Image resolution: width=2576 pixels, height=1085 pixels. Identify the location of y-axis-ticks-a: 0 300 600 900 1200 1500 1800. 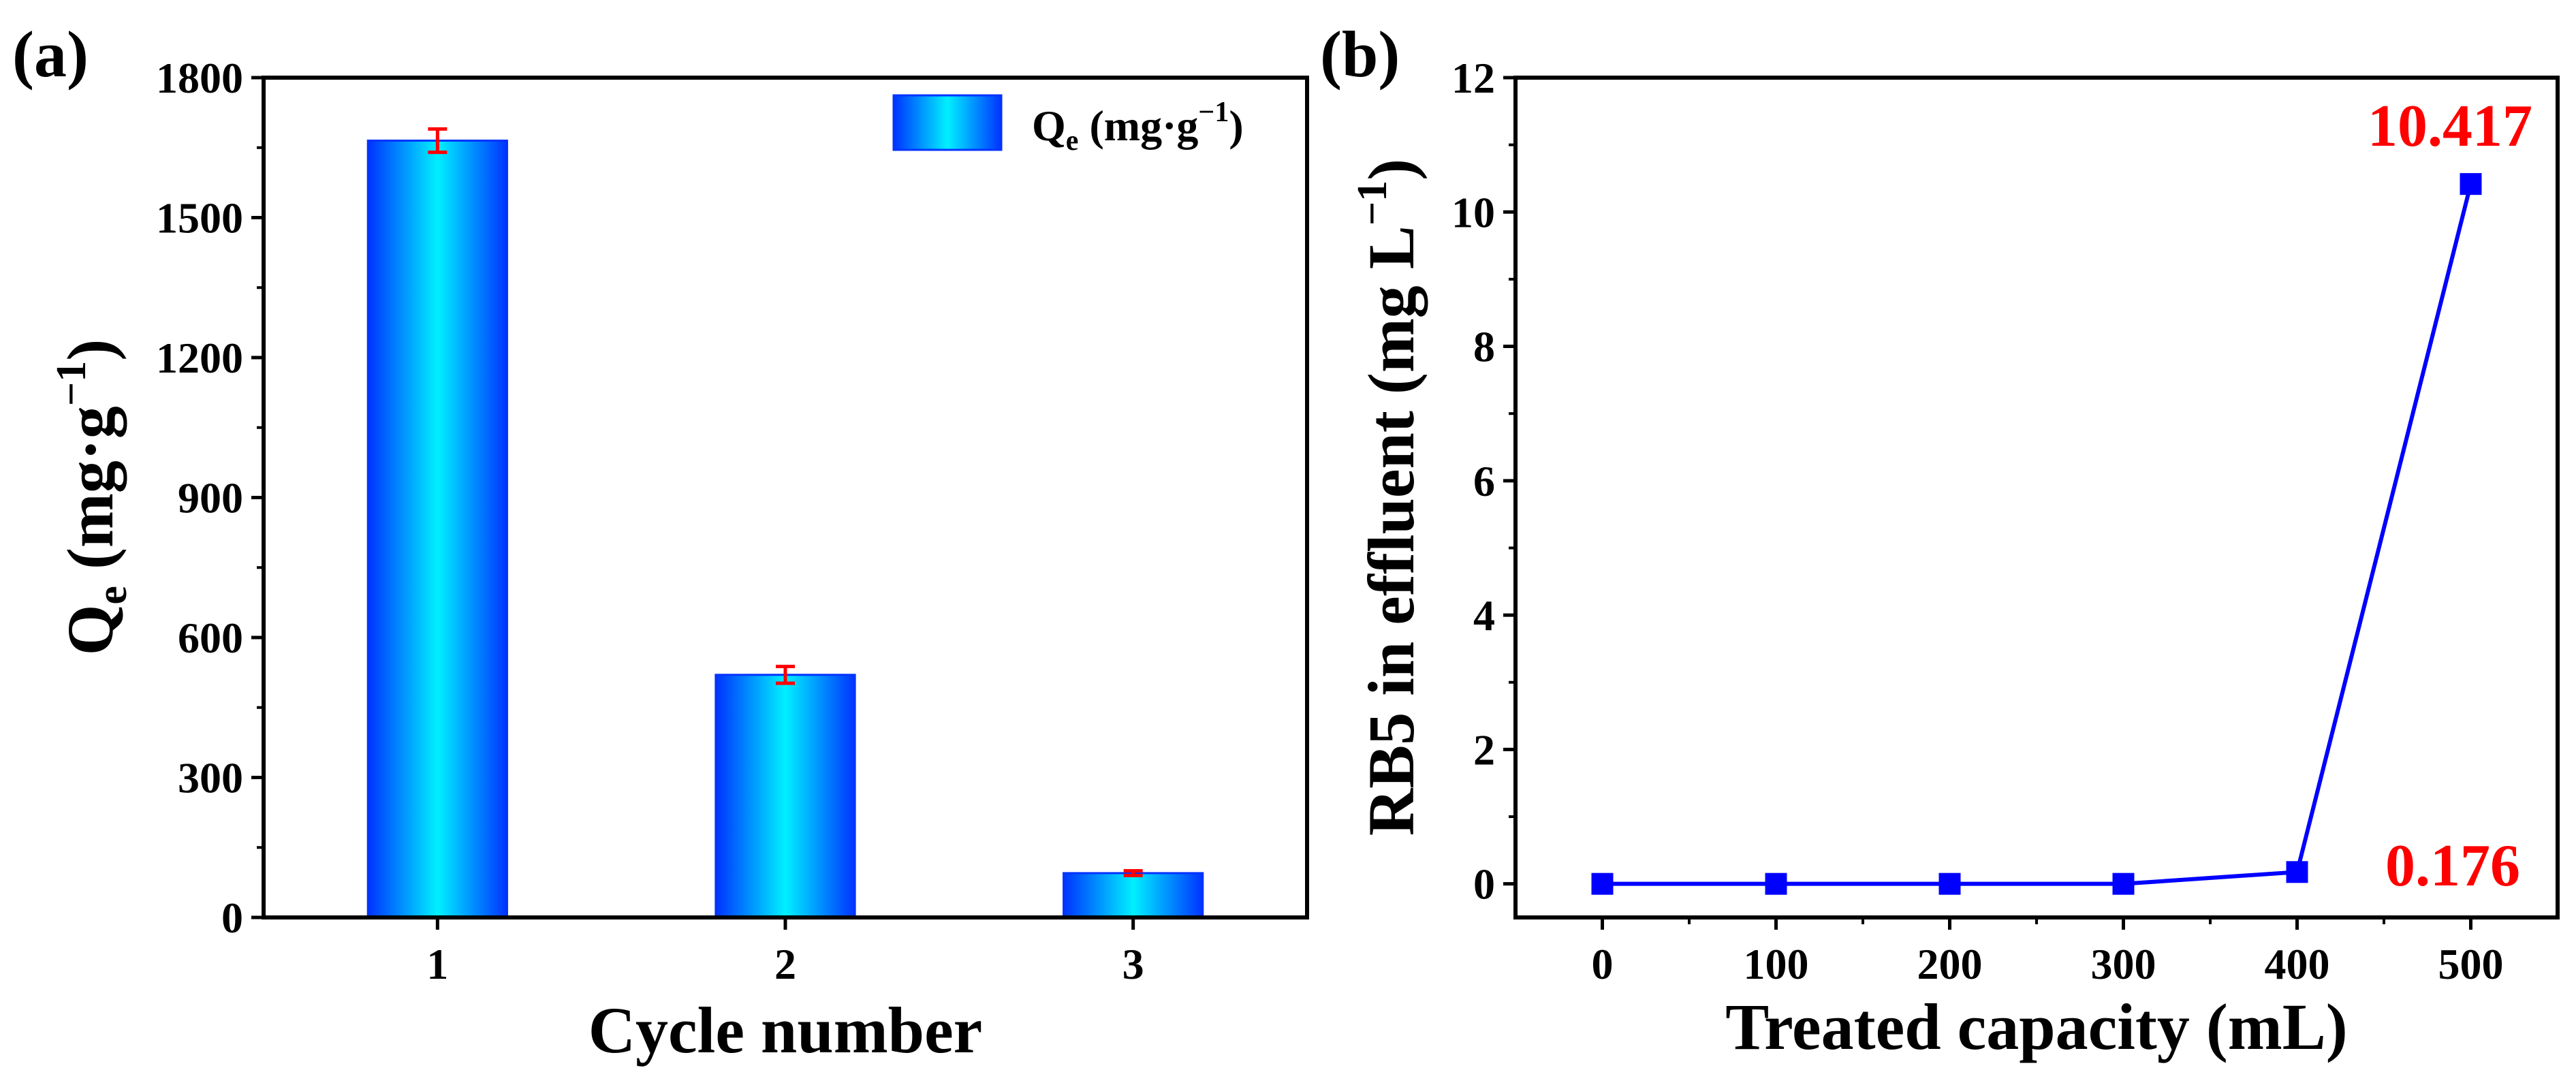
(210, 498).